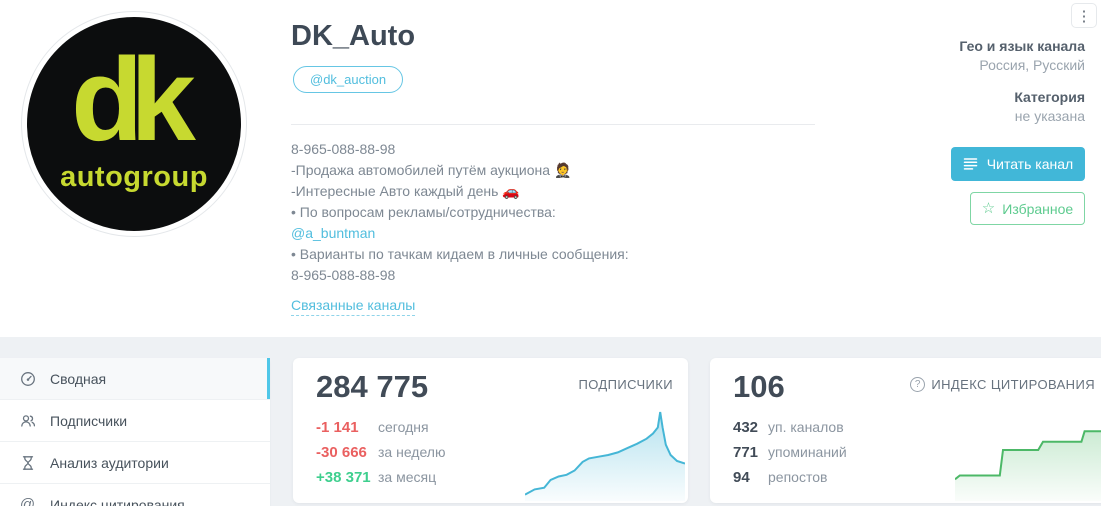 This screenshot has width=1101, height=506. What do you see at coordinates (27, 420) in the screenshot?
I see `users-icon` at bounding box center [27, 420].